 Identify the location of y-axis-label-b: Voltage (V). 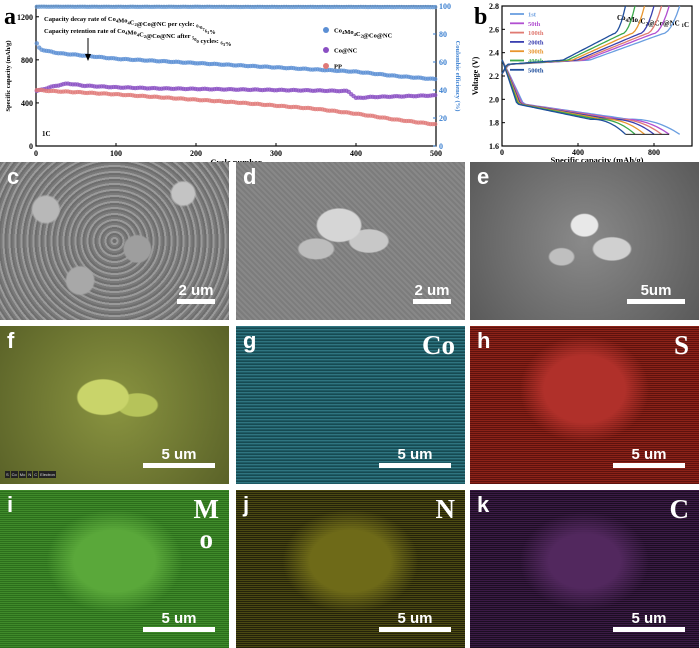
(475, 75).